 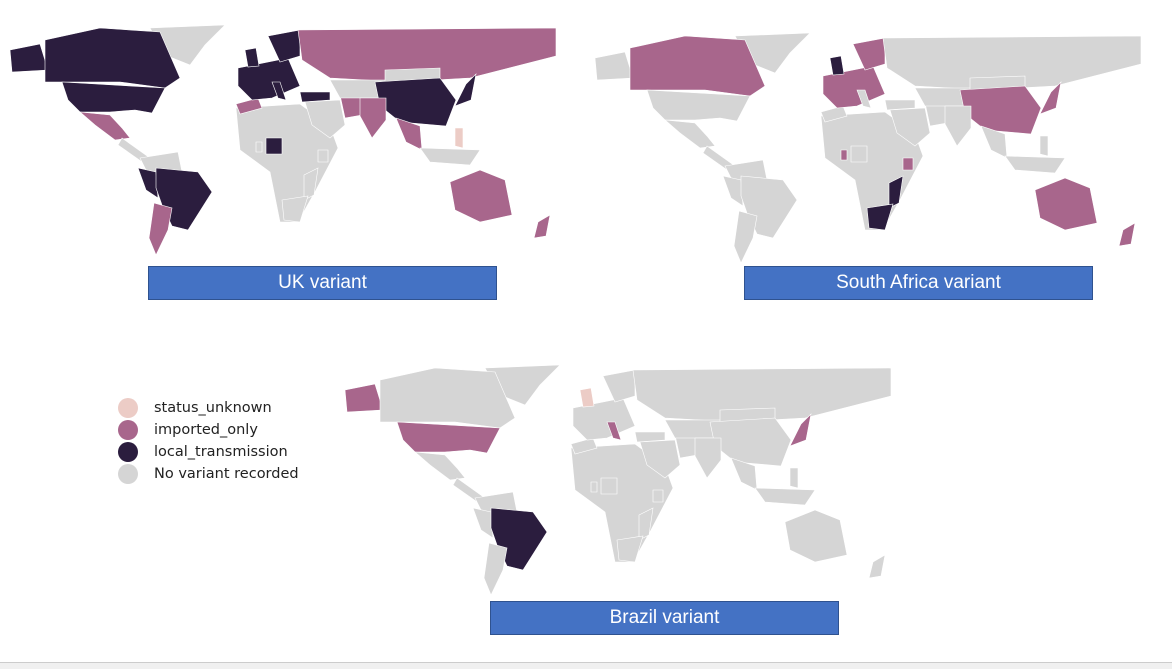 What do you see at coordinates (128, 452) in the screenshot?
I see `local-transmission-swatch` at bounding box center [128, 452].